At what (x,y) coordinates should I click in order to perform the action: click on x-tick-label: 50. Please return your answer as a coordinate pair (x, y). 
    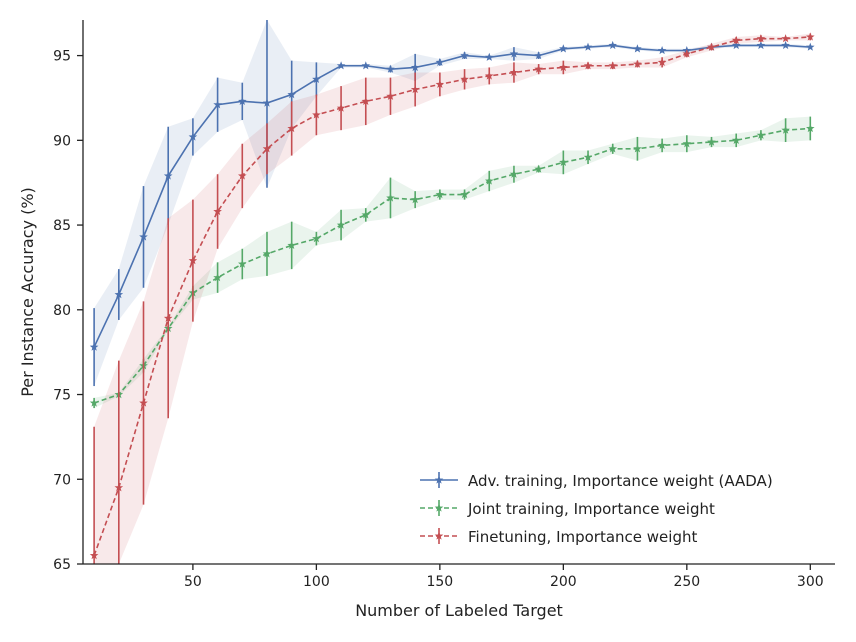
    Looking at the image, I should click on (193, 582).